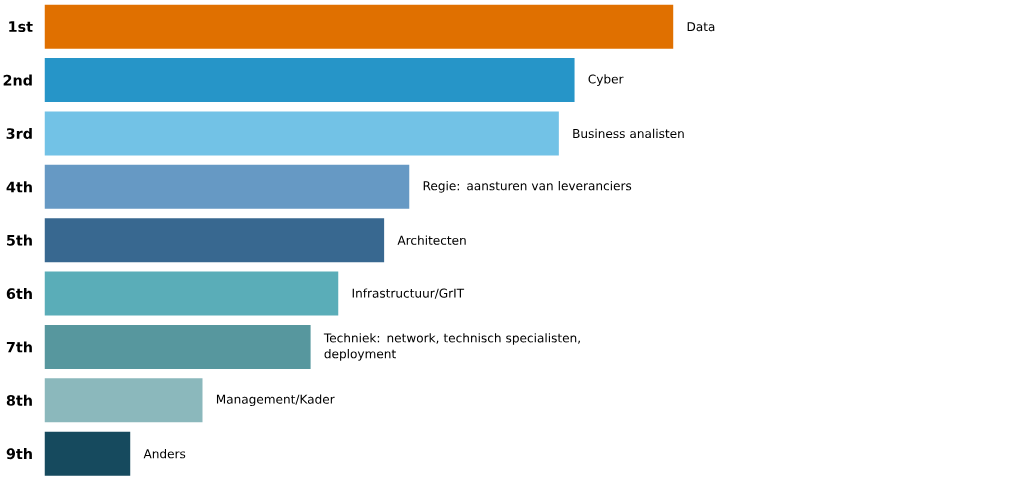 This screenshot has width=1015, height=480. Describe the element at coordinates (527, 186) in the screenshot. I see `annotation: Regie: aansturen van leveranciers` at that location.